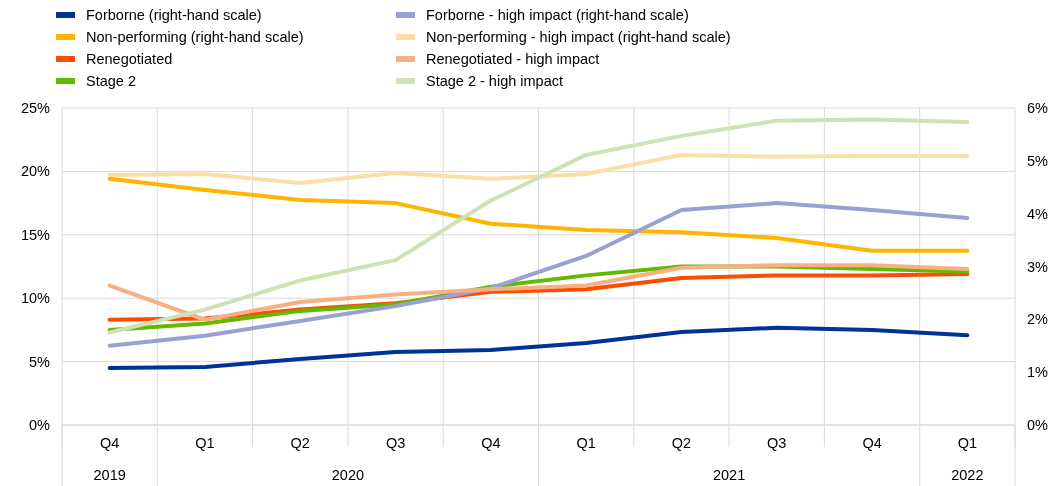 The height and width of the screenshot is (486, 1061). I want to click on y2-tick-label: 5%, so click(1038, 160).